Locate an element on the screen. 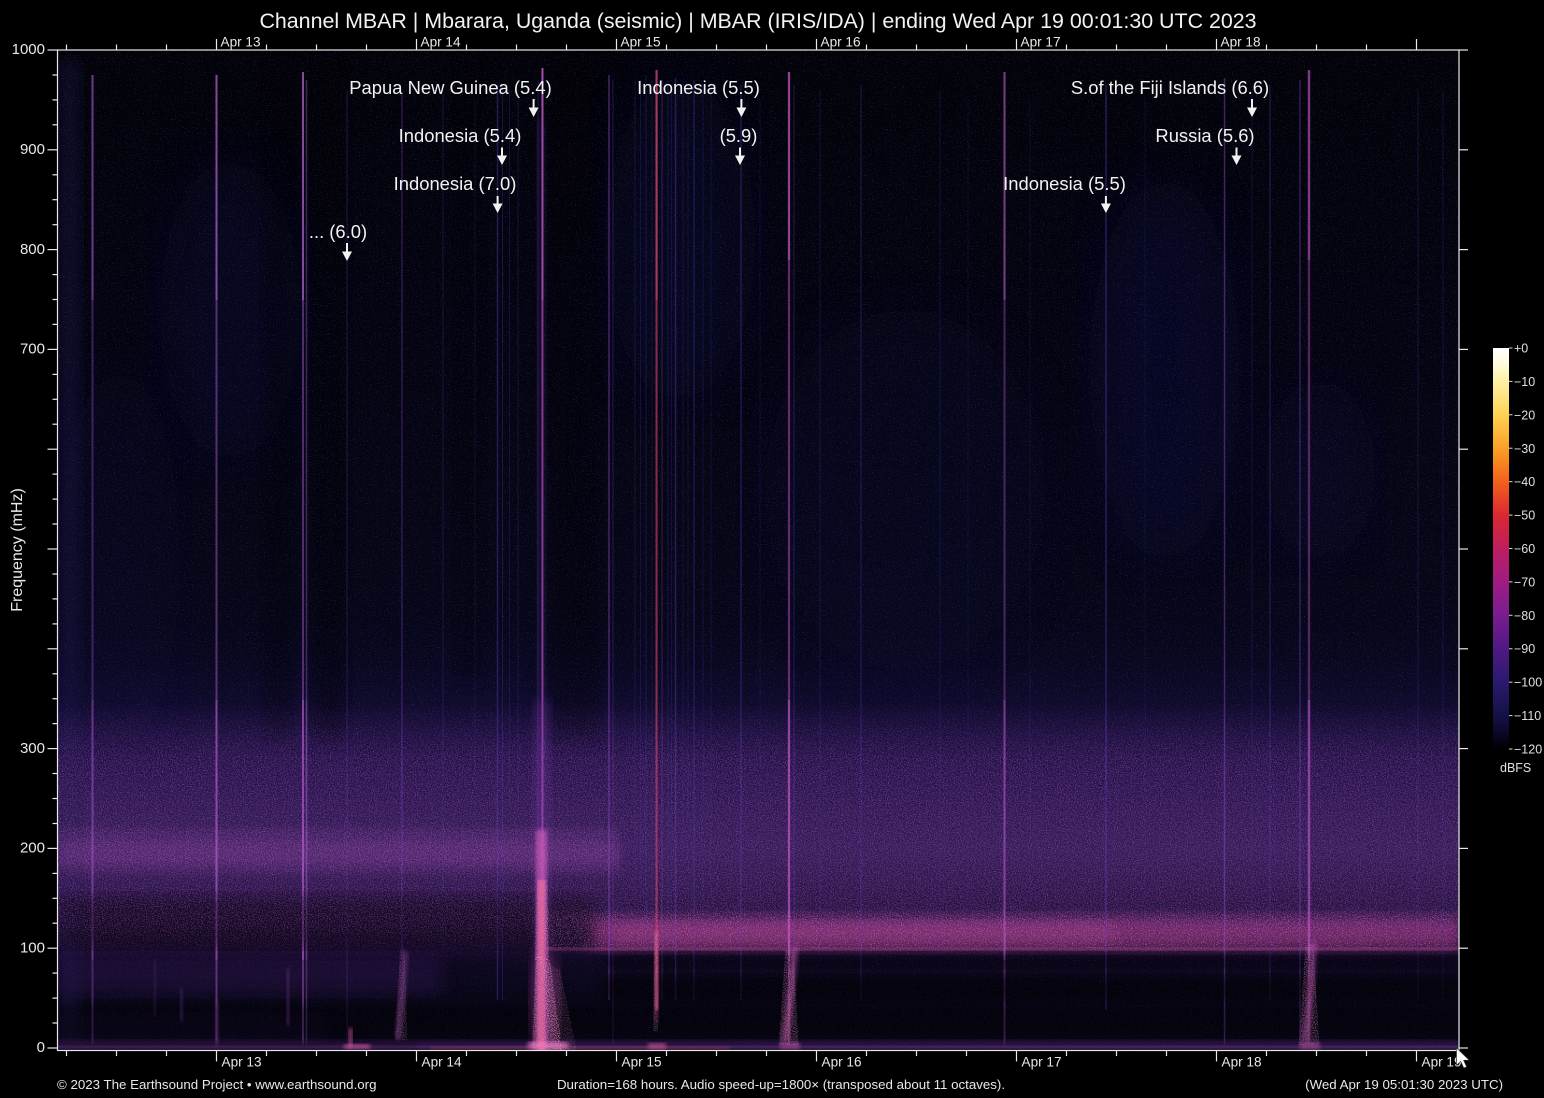 This screenshot has height=1098, width=1544. svg-text: −70 is located at coordinates (1524, 582).